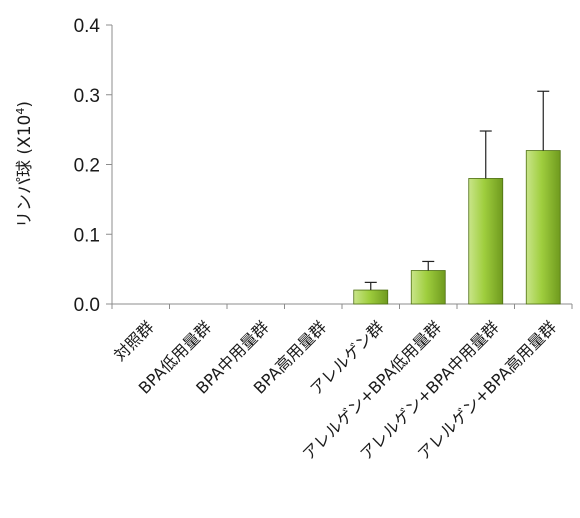  Describe the element at coordinates (20, 111) in the screenshot. I see `y-axis-label-sup: 4` at that location.